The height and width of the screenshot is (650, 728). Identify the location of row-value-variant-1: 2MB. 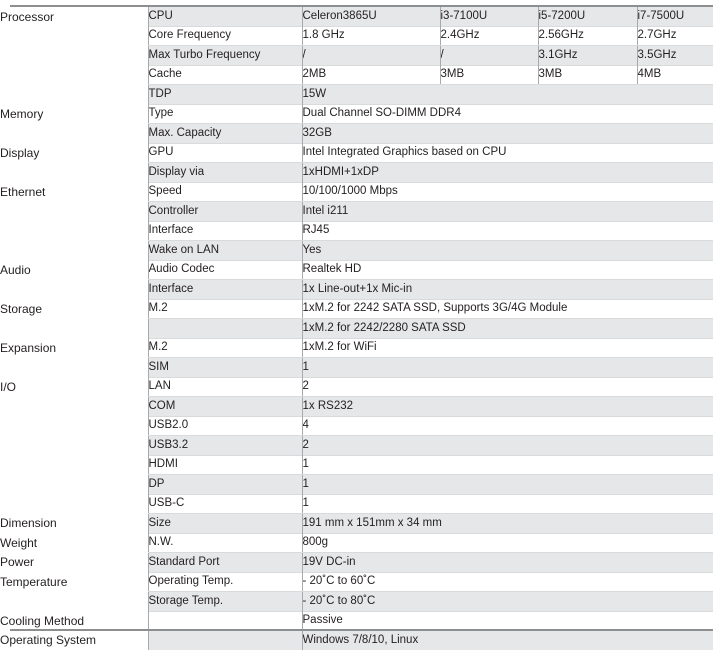
(370, 74).